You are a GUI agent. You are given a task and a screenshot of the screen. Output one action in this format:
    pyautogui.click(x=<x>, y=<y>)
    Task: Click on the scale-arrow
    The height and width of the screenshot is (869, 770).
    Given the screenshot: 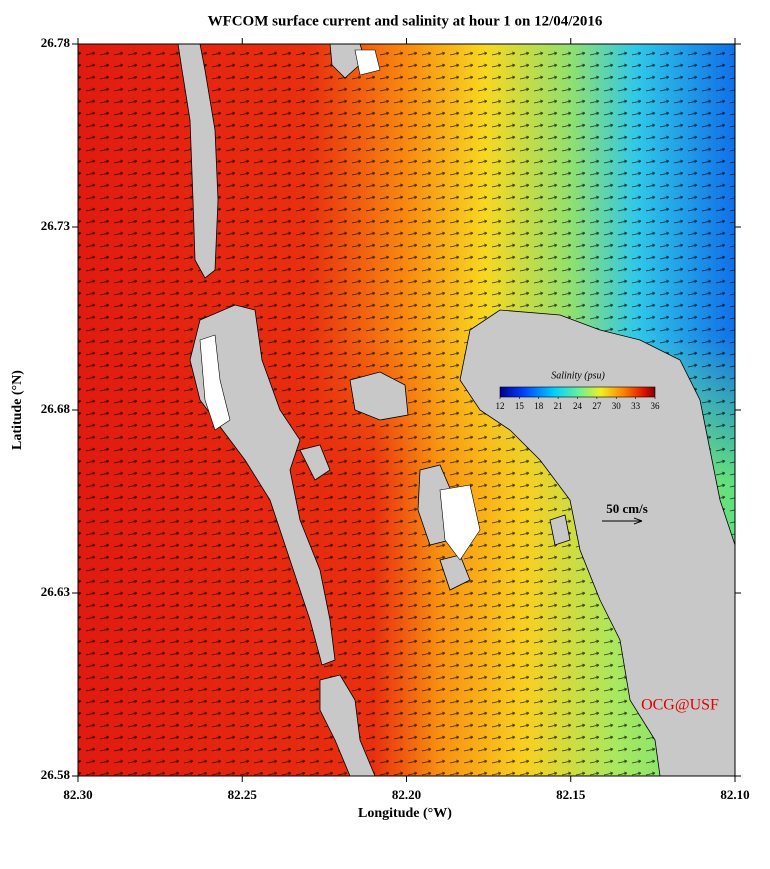 What is the action you would take?
    pyautogui.click(x=622, y=521)
    